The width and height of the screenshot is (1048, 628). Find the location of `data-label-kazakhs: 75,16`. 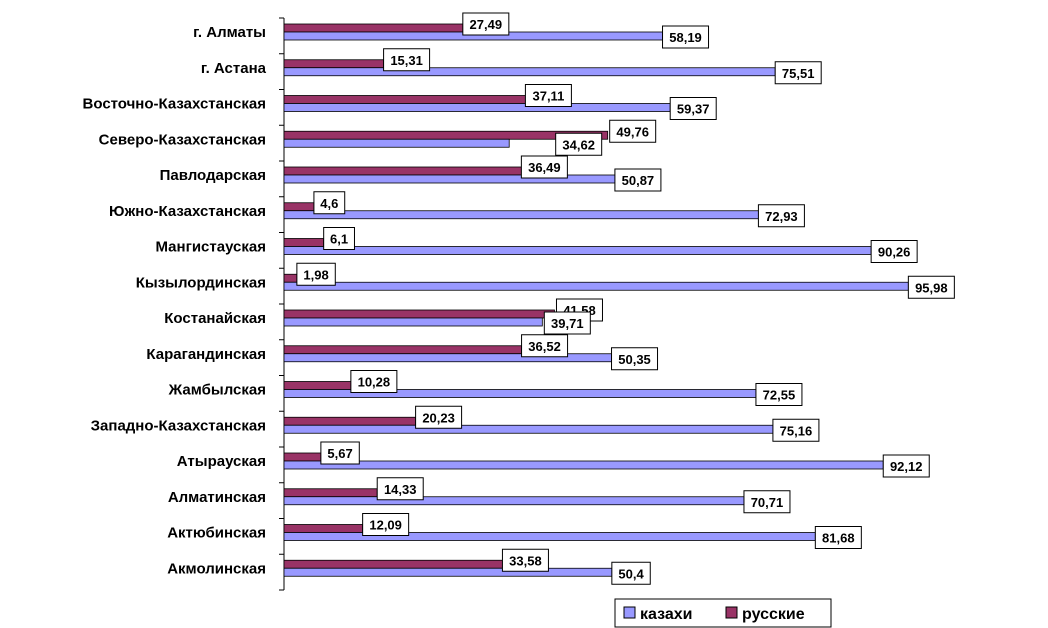

data-label-kazakhs: 75,16 is located at coordinates (796, 430).